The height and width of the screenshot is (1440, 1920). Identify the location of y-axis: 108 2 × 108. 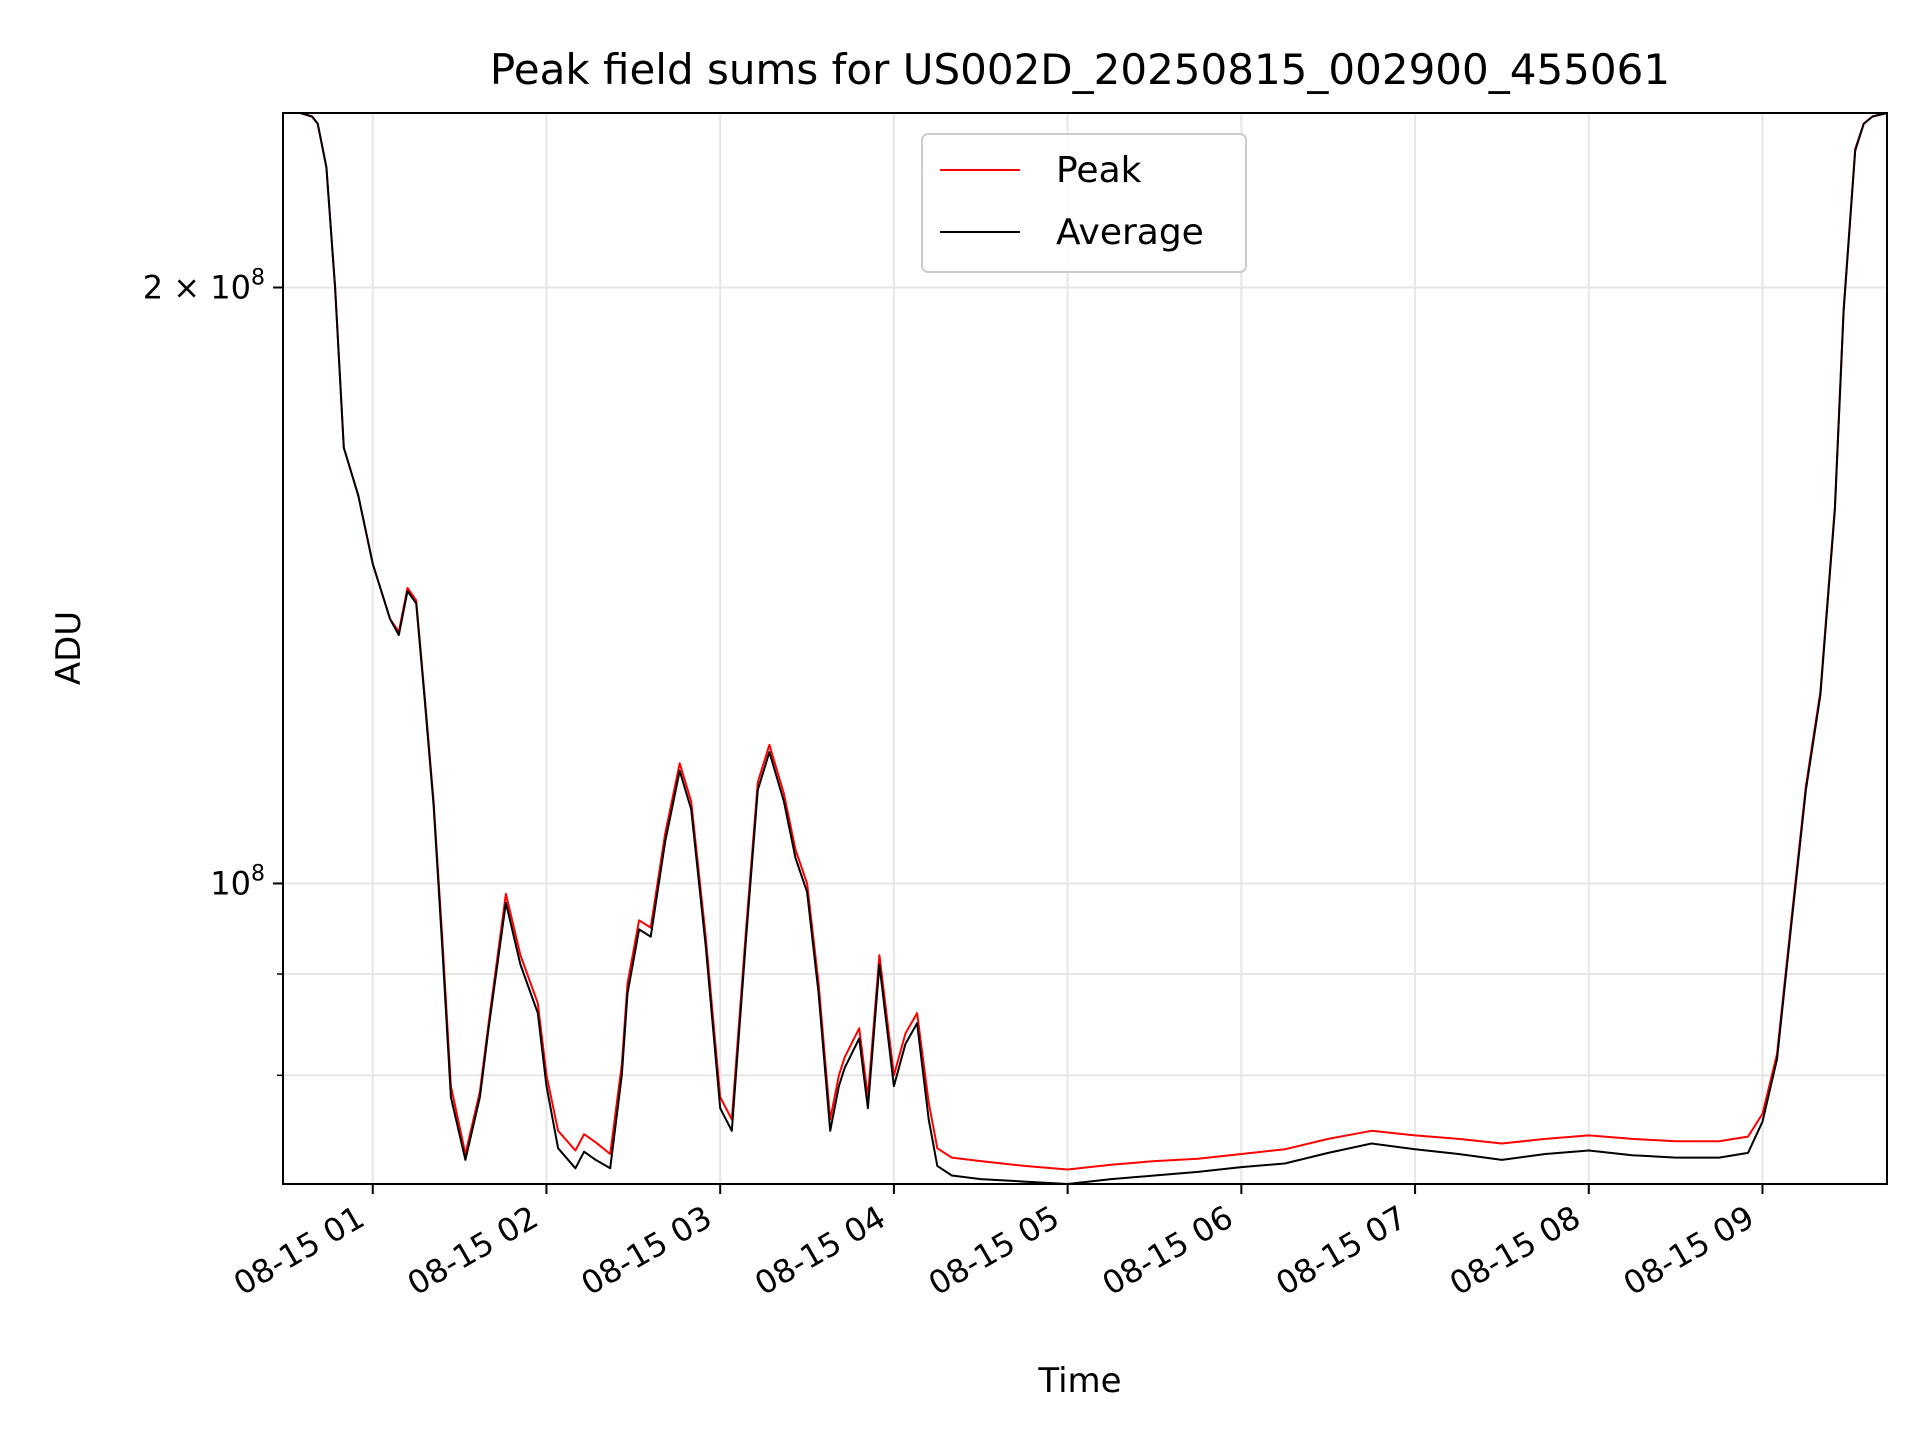
(213, 671).